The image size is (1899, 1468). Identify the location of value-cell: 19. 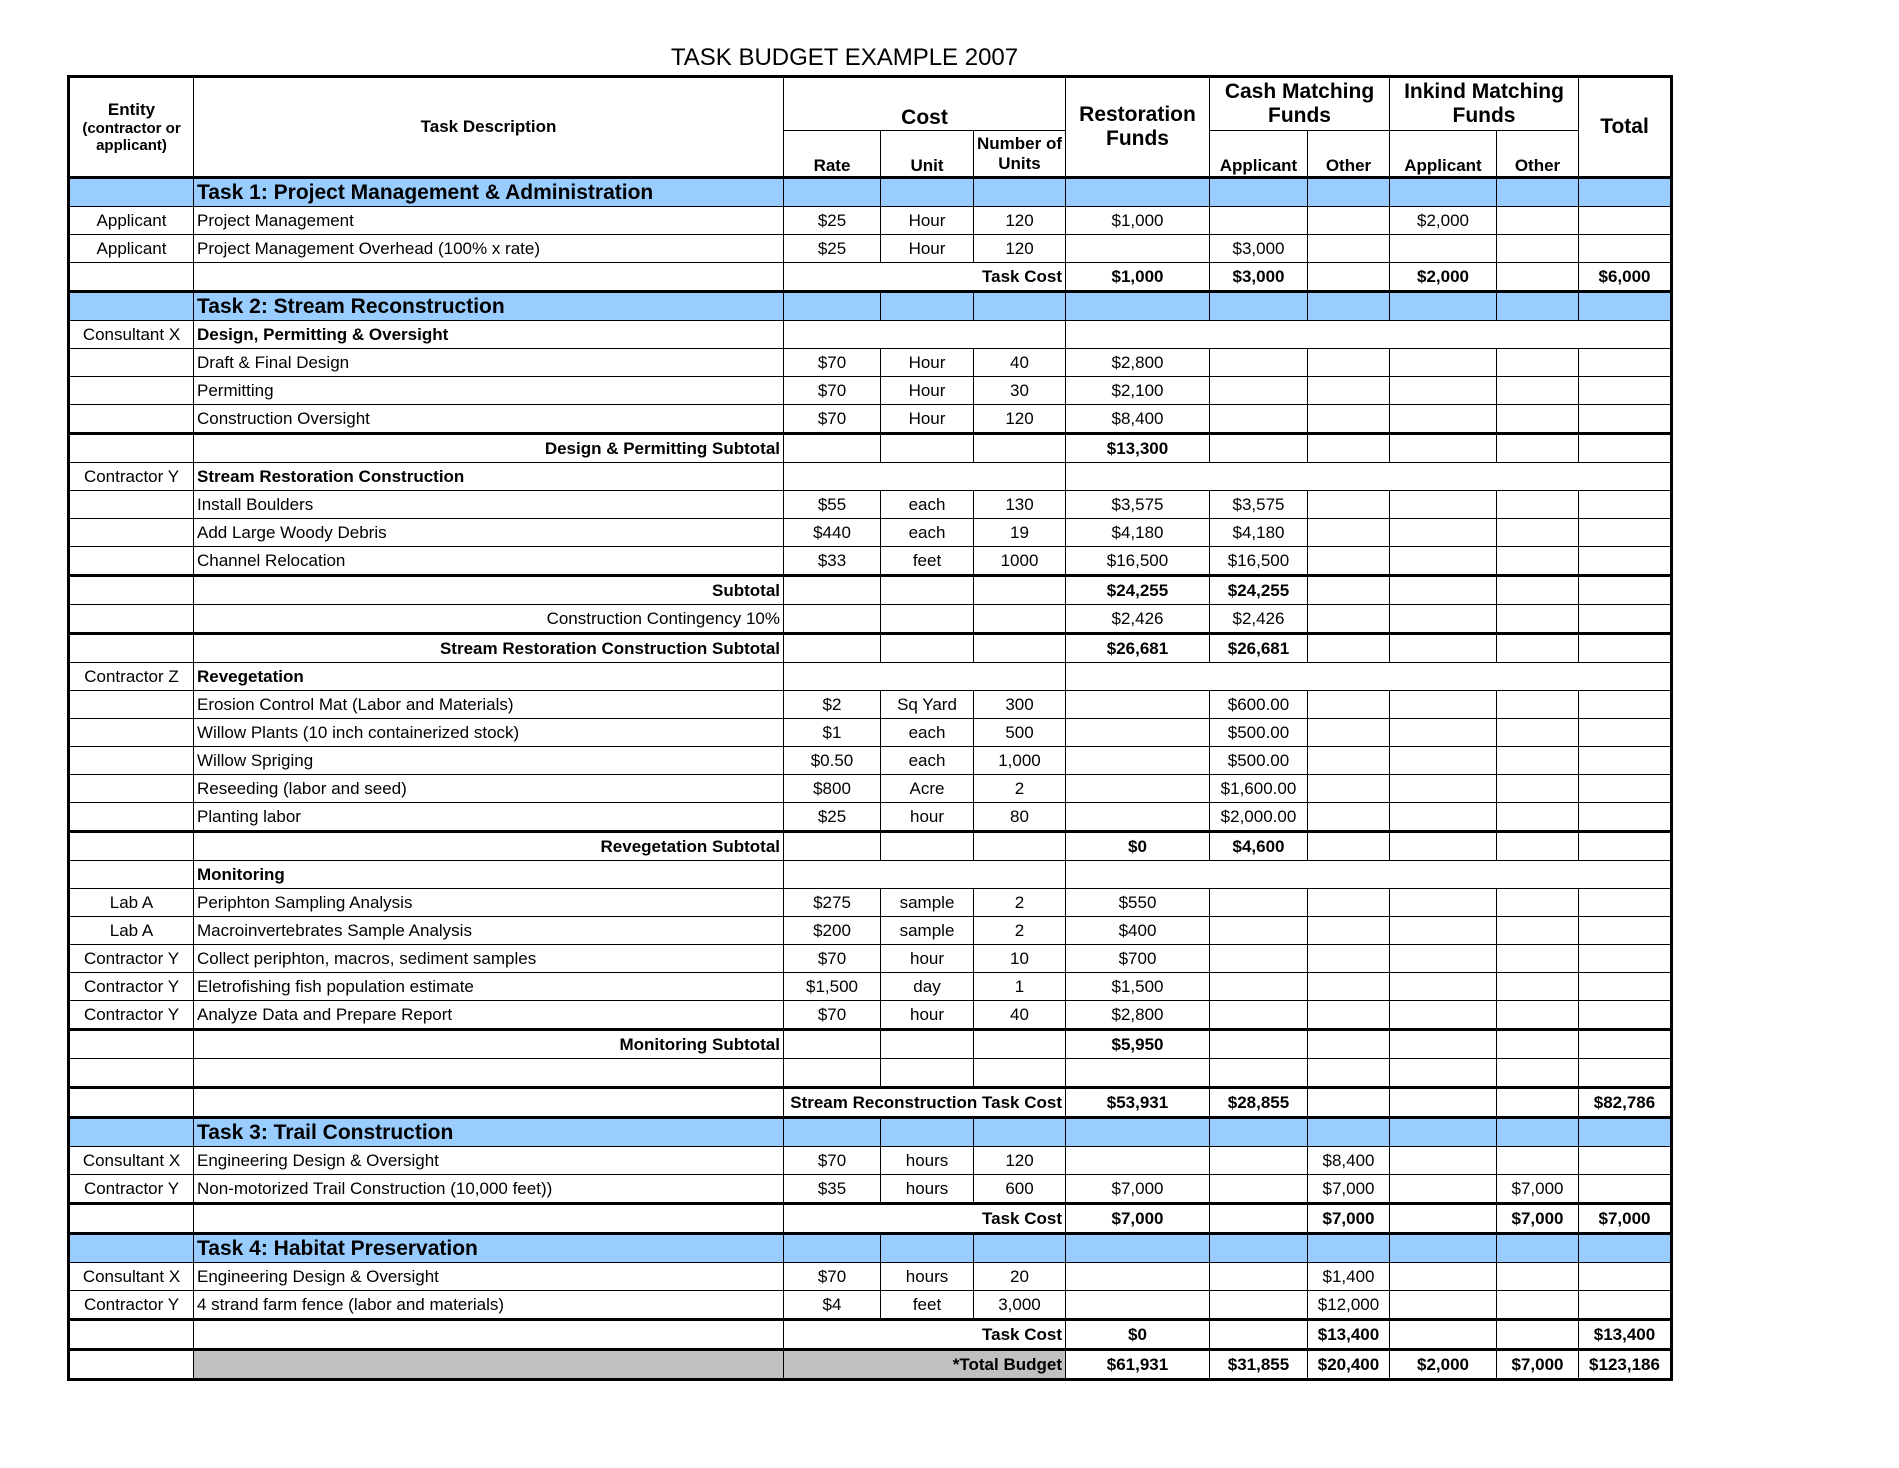
(1019, 532).